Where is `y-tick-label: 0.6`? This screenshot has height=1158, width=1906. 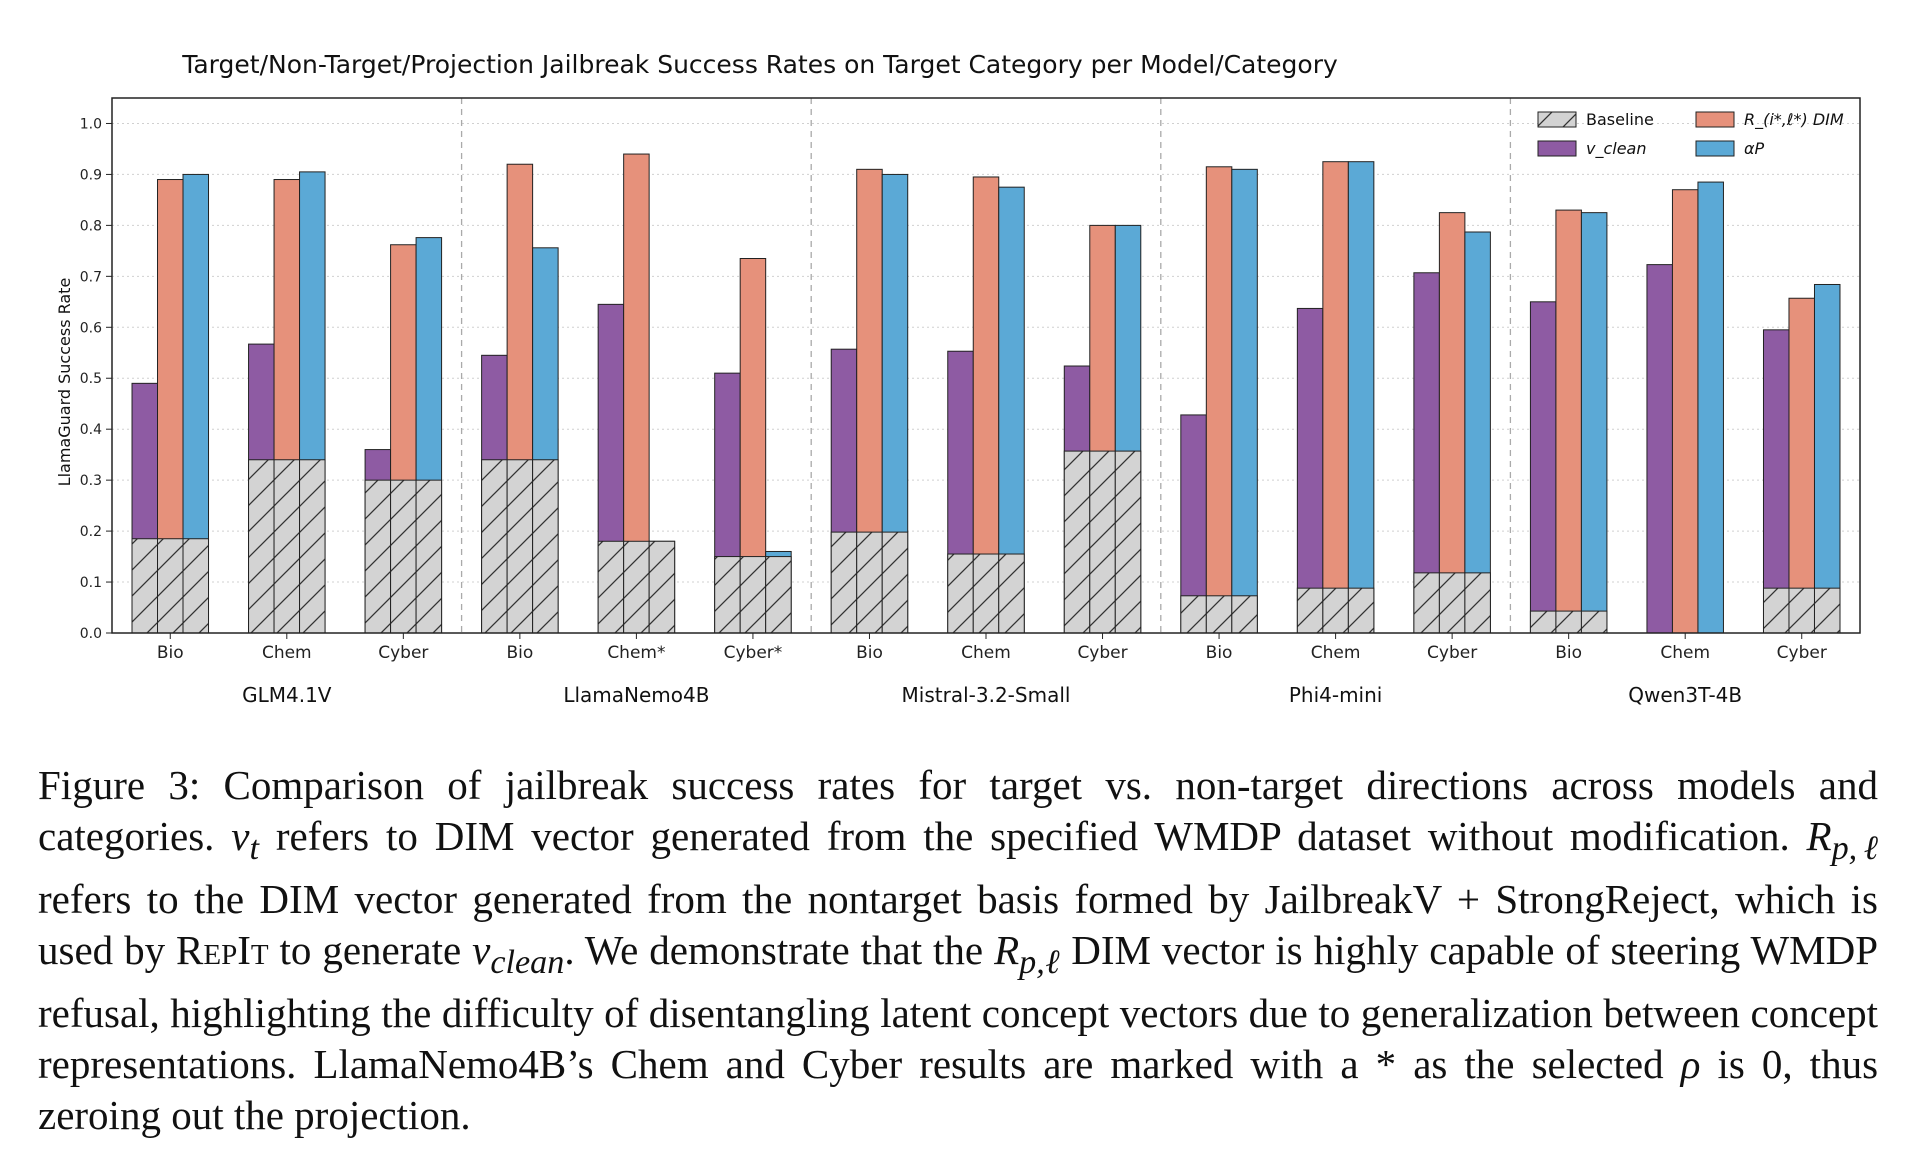 y-tick-label: 0.6 is located at coordinates (91, 328).